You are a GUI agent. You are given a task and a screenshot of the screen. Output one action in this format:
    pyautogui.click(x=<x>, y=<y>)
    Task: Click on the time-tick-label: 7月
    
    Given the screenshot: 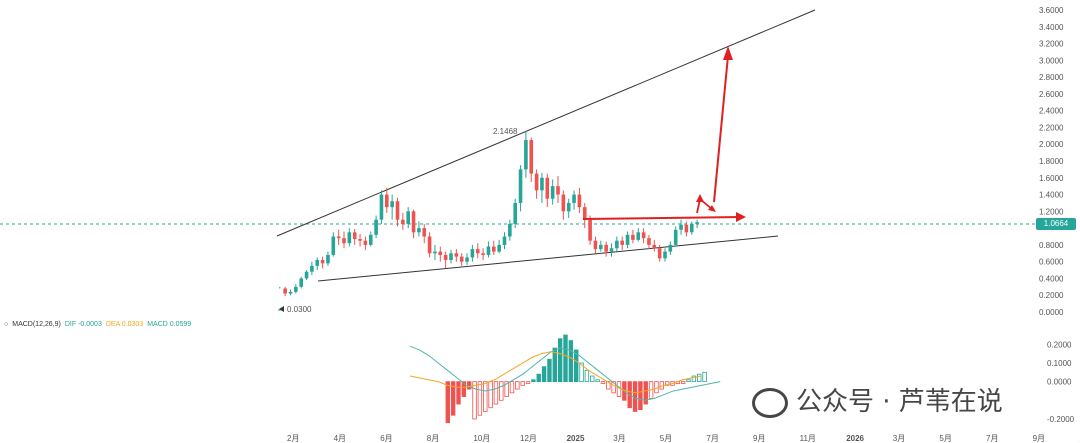 What is the action you would take?
    pyautogui.click(x=712, y=438)
    